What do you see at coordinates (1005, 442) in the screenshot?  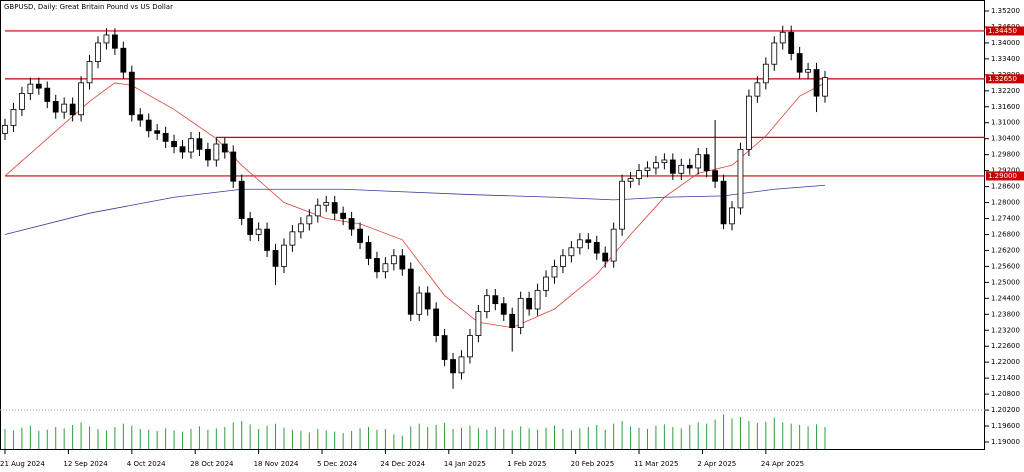 I see `y-tick-label: 1.19000` at bounding box center [1005, 442].